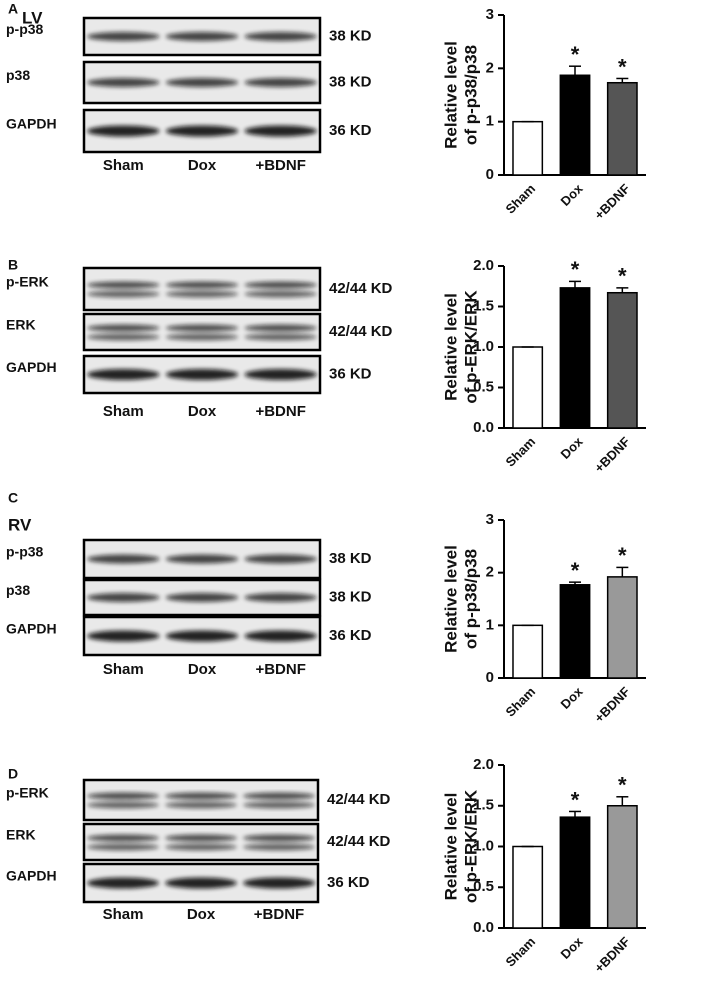 Image resolution: width=709 pixels, height=983 pixels. I want to click on panel-letter: D, so click(13, 774).